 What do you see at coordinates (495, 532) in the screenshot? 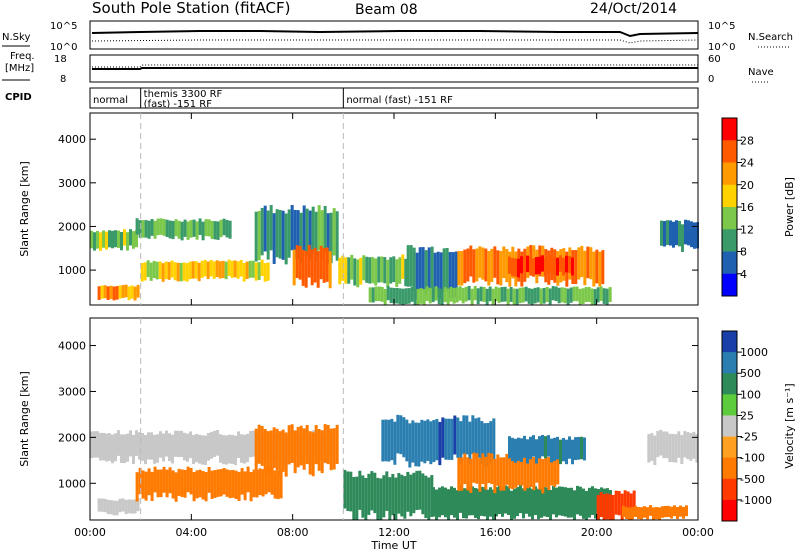
I see `x-tick-label: 16:00` at bounding box center [495, 532].